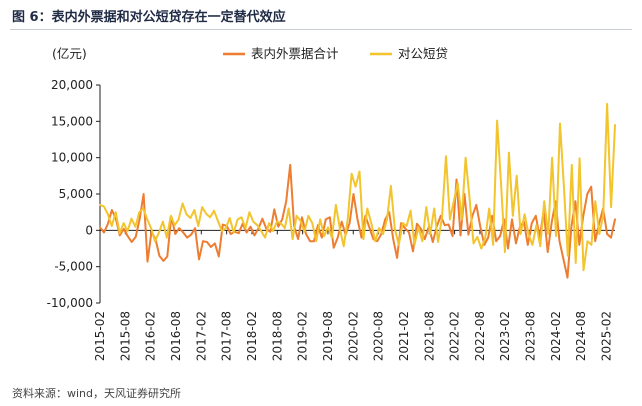 This screenshot has width=642, height=406. Describe the element at coordinates (151, 336) in the screenshot. I see `x-tick-label: 2016-02` at that location.